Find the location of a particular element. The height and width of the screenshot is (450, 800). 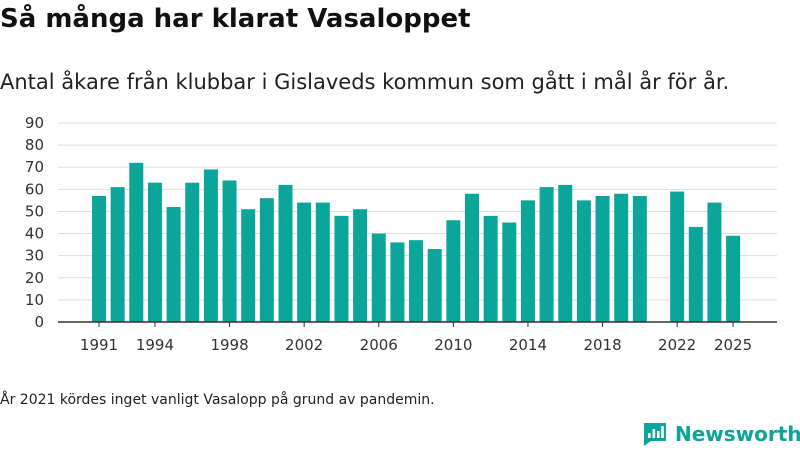

chart-title: Så många har klarat Vasaloppet is located at coordinates (235, 19).